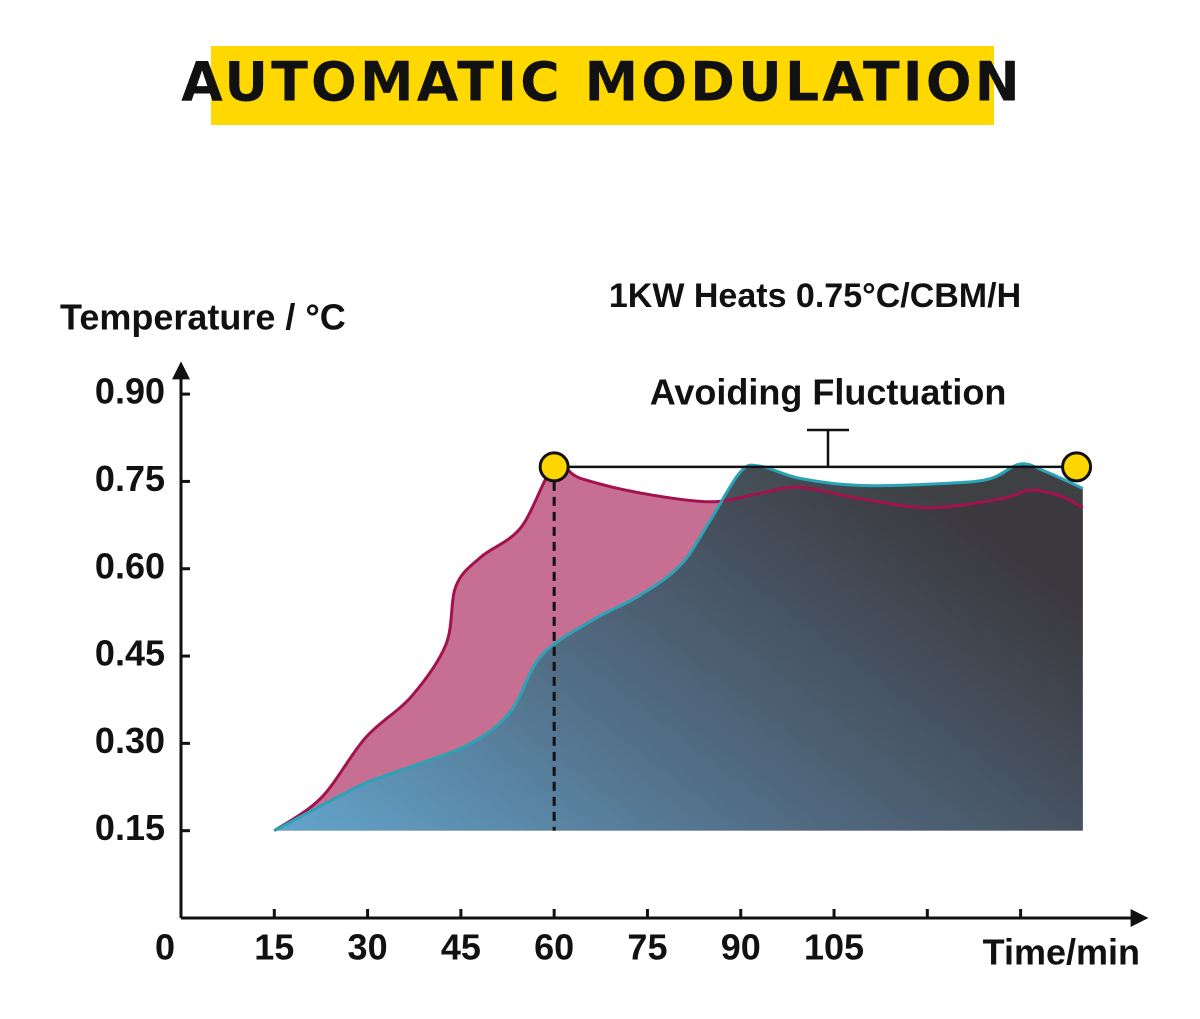 The width and height of the screenshot is (1200, 1019). Describe the element at coordinates (165, 947) in the screenshot. I see `x-tick-label: 0` at that location.